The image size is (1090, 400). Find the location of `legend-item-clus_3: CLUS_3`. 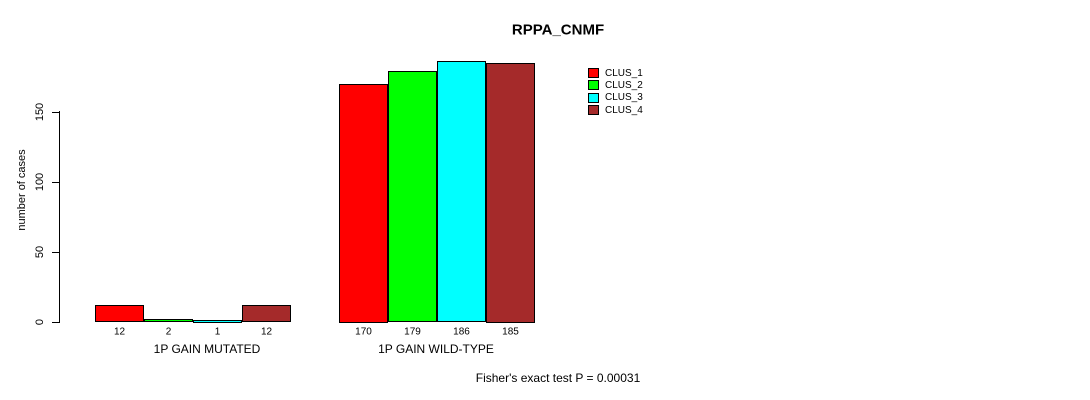

legend-item-clus_3: CLUS_3 is located at coordinates (615, 98).